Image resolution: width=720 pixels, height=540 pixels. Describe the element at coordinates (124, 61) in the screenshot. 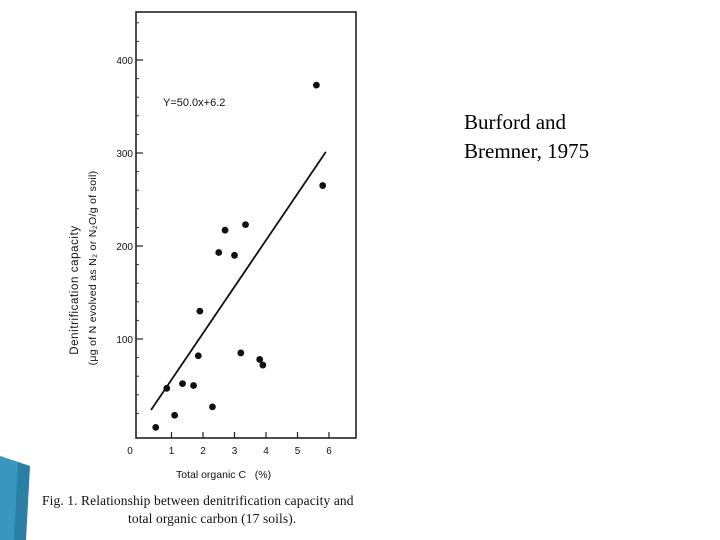

I see `y-tick-label: 400` at that location.